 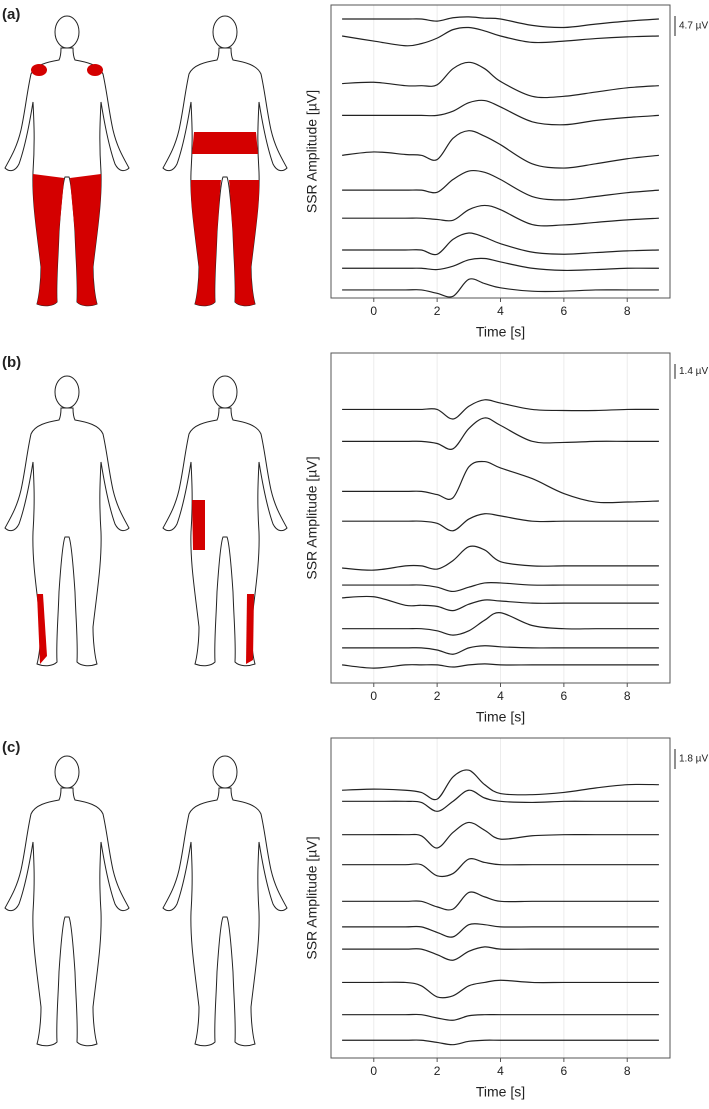 What do you see at coordinates (11, 14) in the screenshot?
I see `panel-label: (a)` at bounding box center [11, 14].